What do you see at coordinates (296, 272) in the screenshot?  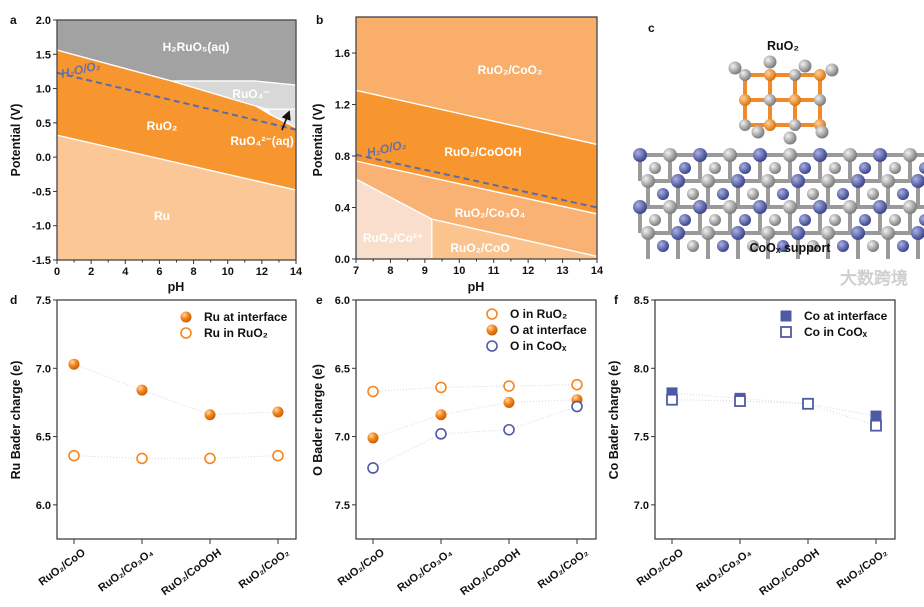 I see `x-tick-label: 14` at bounding box center [296, 272].